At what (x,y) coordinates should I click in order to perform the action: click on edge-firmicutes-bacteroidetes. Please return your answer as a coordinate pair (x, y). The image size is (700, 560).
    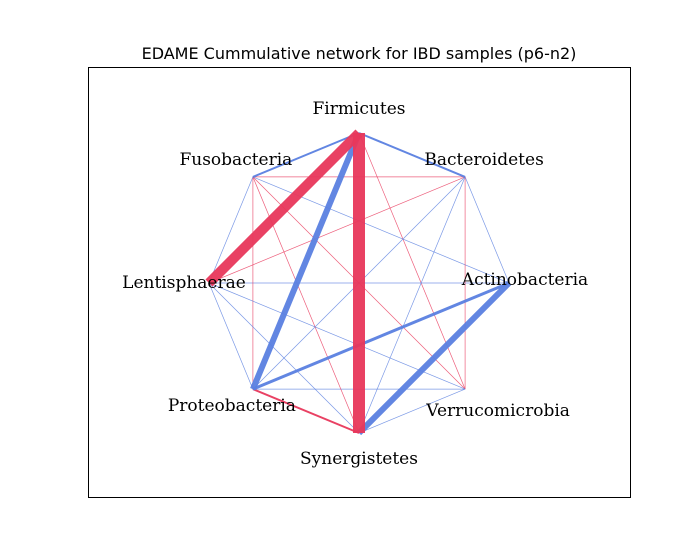
    Looking at the image, I should click on (412, 155).